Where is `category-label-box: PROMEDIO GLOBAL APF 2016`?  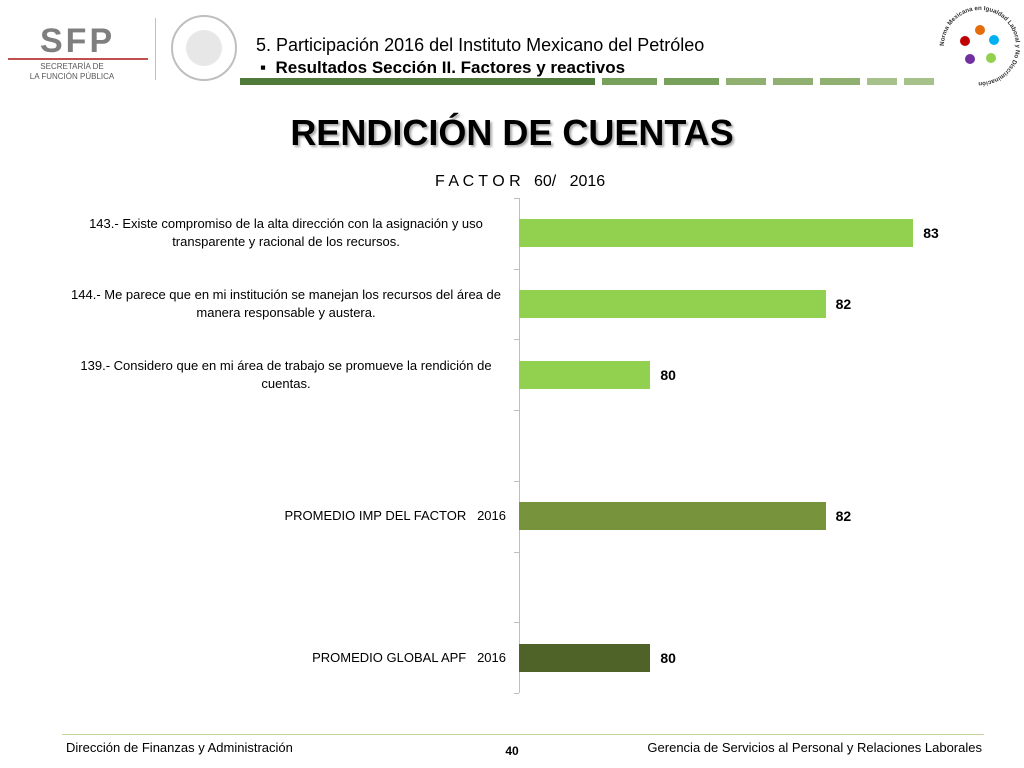 category-label-box: PROMEDIO GLOBAL APF 2016 is located at coordinates (283, 658).